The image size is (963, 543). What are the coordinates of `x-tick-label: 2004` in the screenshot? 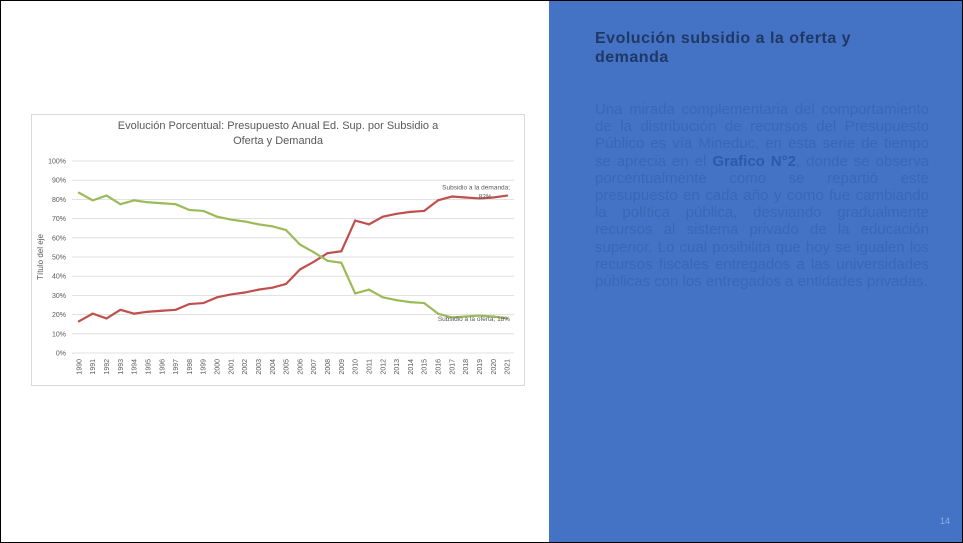 It's located at (273, 367).